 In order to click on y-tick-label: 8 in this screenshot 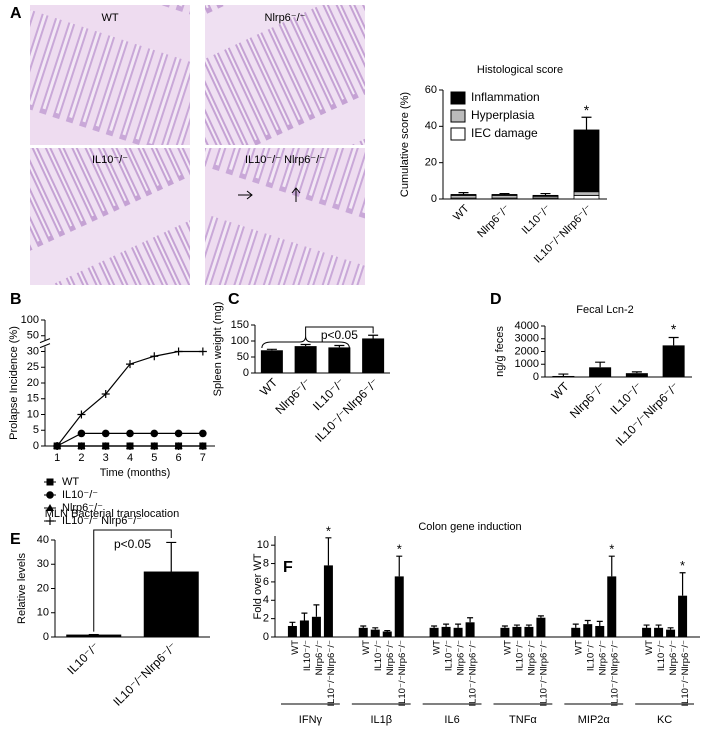, I will do `click(266, 563)`.